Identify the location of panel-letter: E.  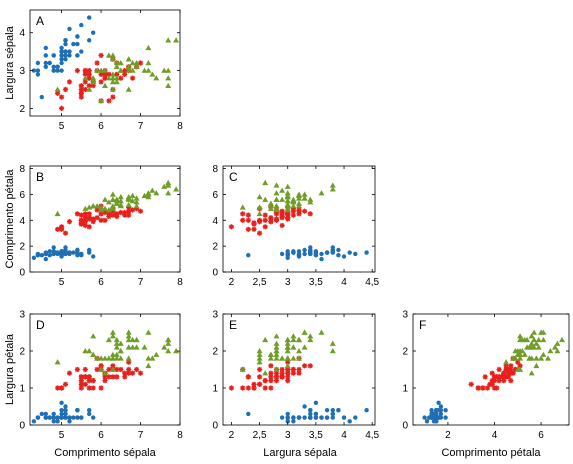
(233, 325).